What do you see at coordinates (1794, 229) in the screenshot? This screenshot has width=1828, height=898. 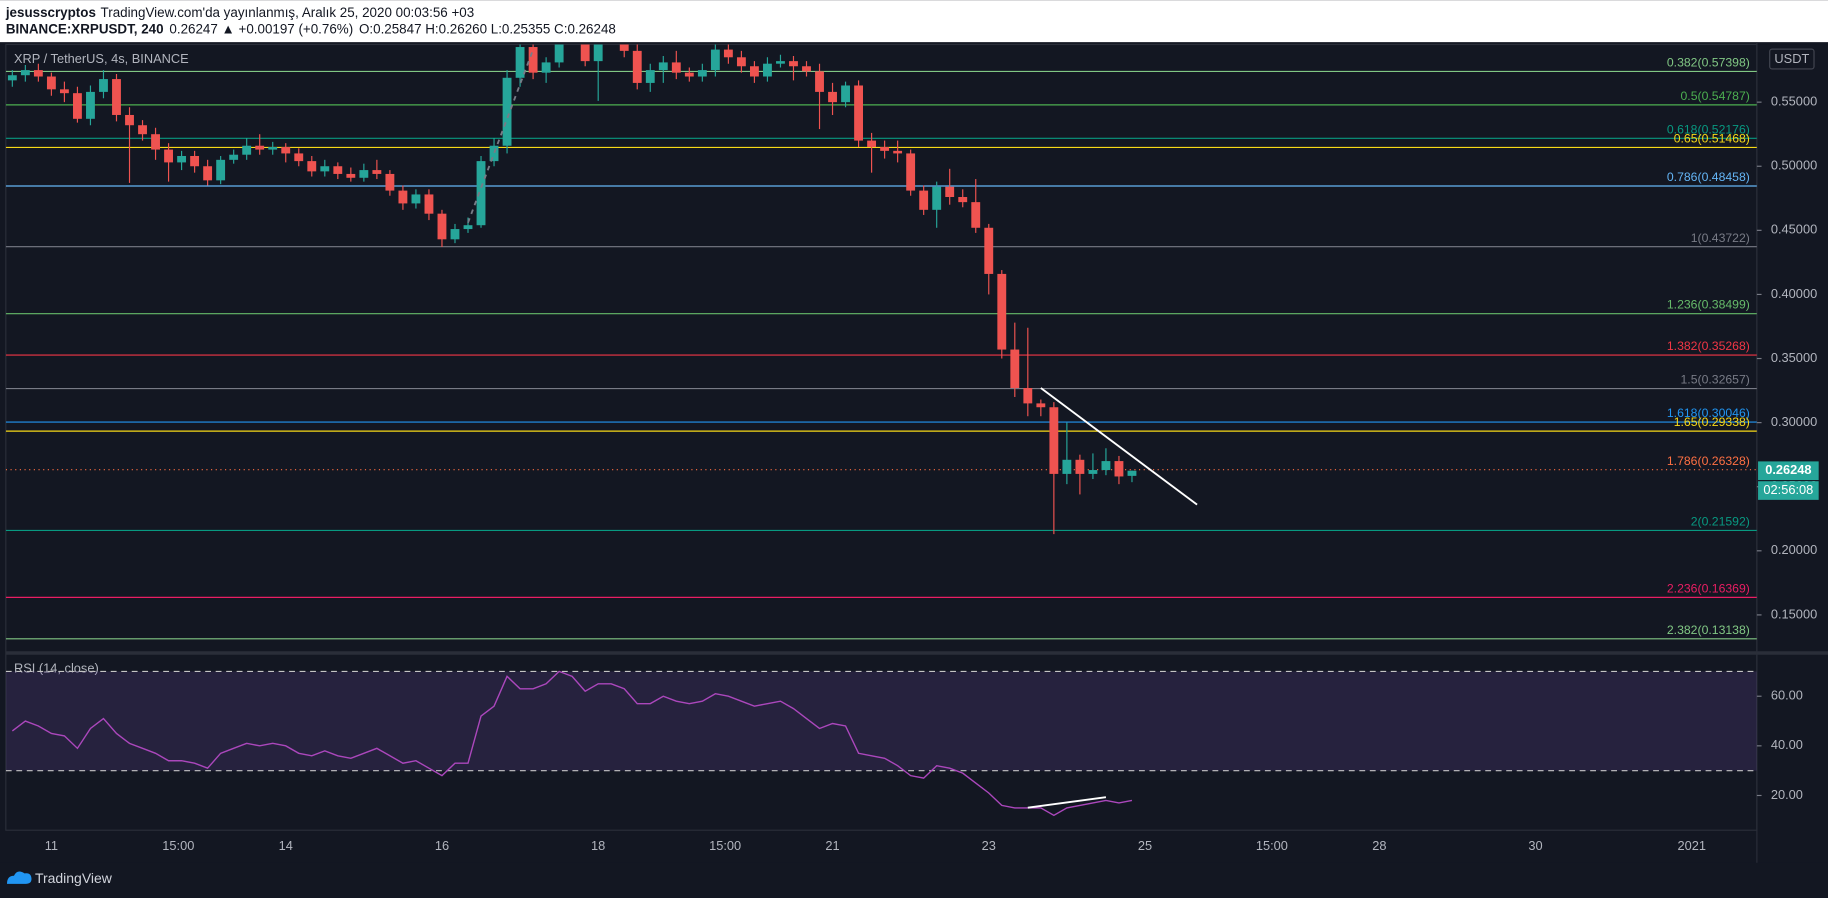 I see `y-tick-label: 0.45000` at bounding box center [1794, 229].